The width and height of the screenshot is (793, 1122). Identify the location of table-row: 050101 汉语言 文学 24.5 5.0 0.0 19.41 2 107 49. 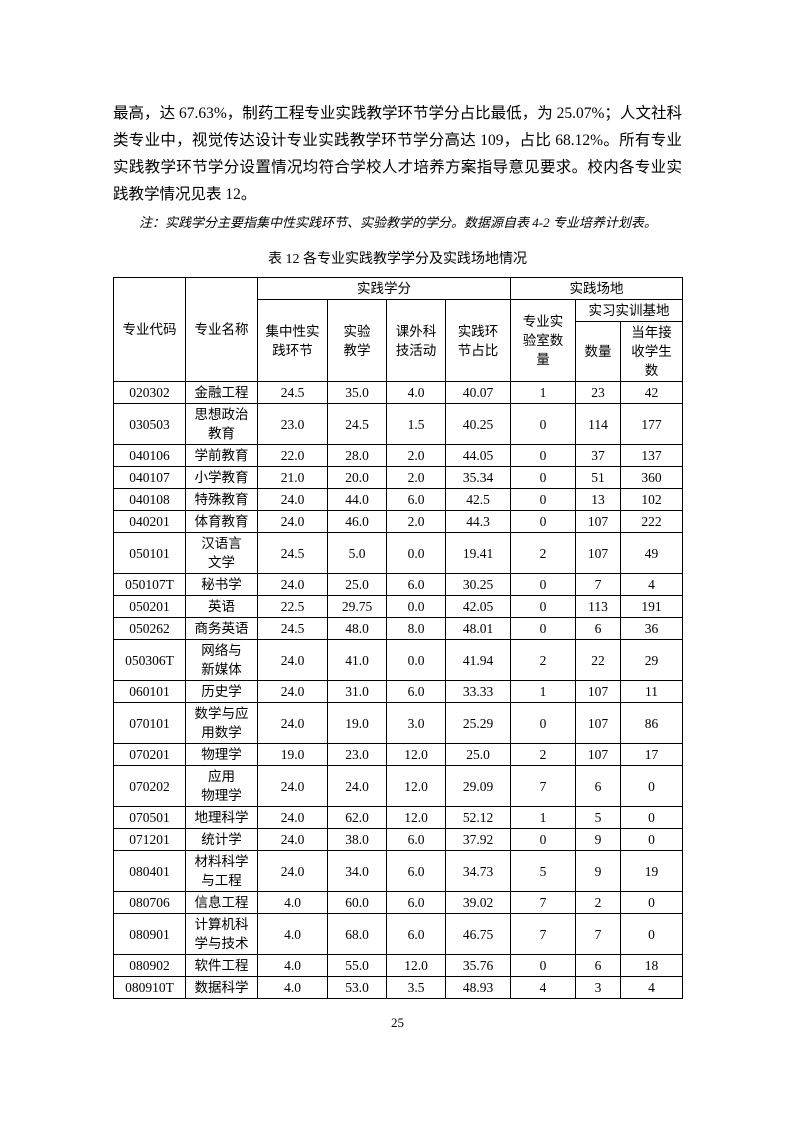
(398, 553).